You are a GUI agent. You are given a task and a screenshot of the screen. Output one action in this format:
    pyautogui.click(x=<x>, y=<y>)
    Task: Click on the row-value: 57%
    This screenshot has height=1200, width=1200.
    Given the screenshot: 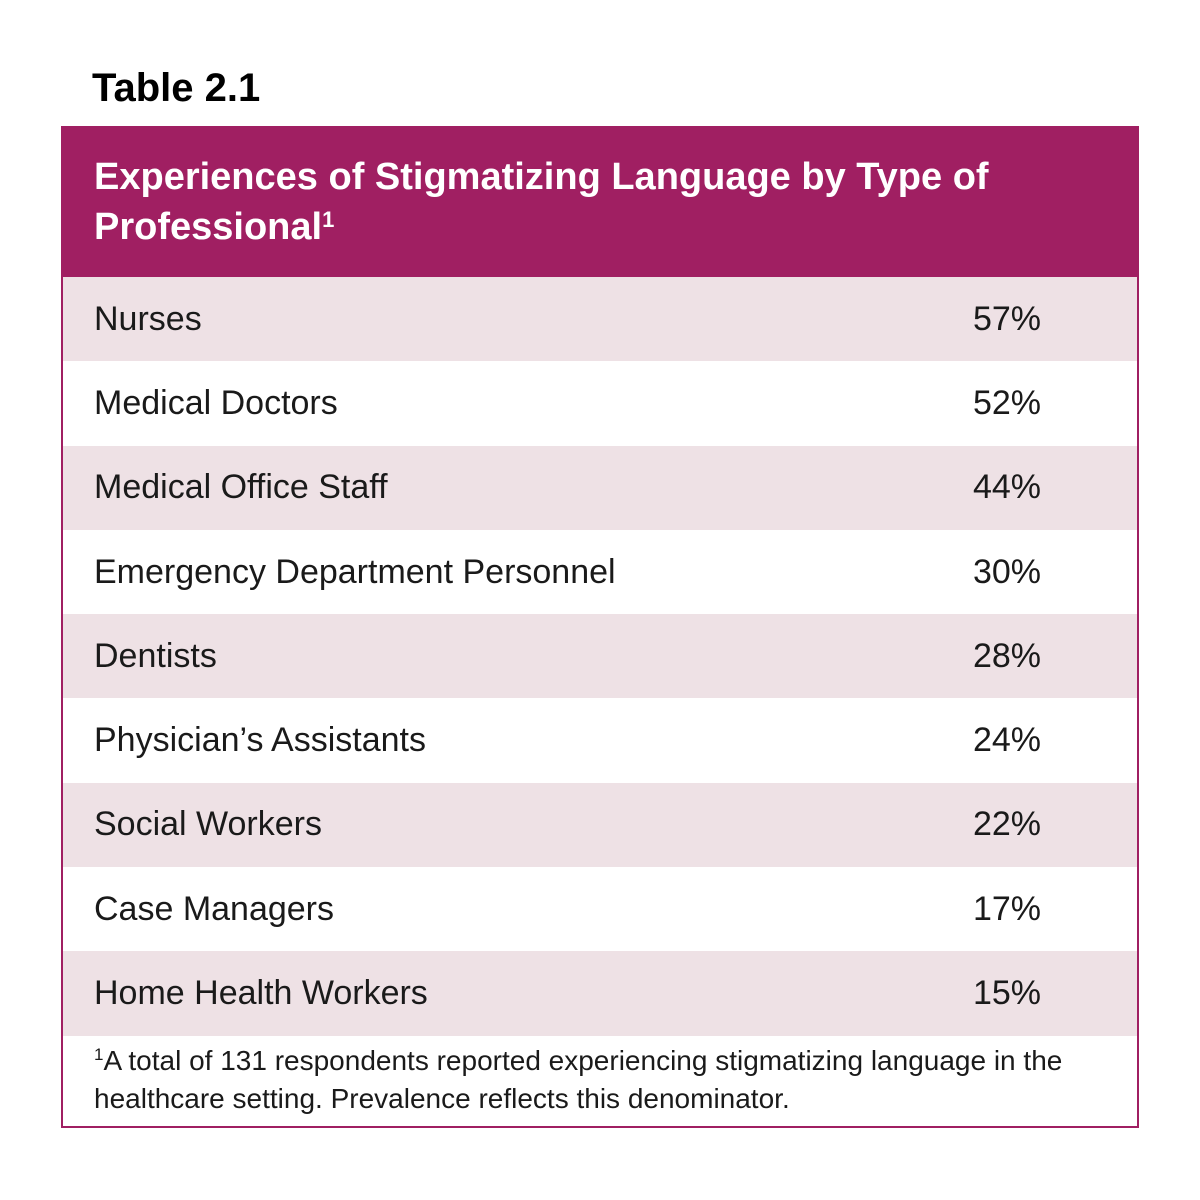 What is the action you would take?
    pyautogui.click(x=1006, y=318)
    